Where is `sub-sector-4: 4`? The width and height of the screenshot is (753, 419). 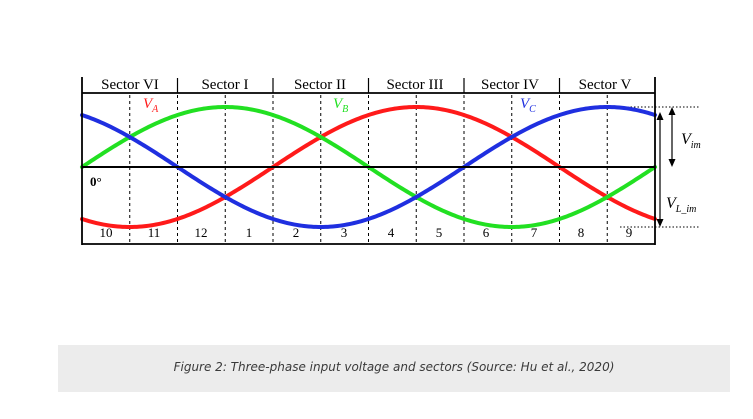 sub-sector-4: 4 is located at coordinates (391, 232).